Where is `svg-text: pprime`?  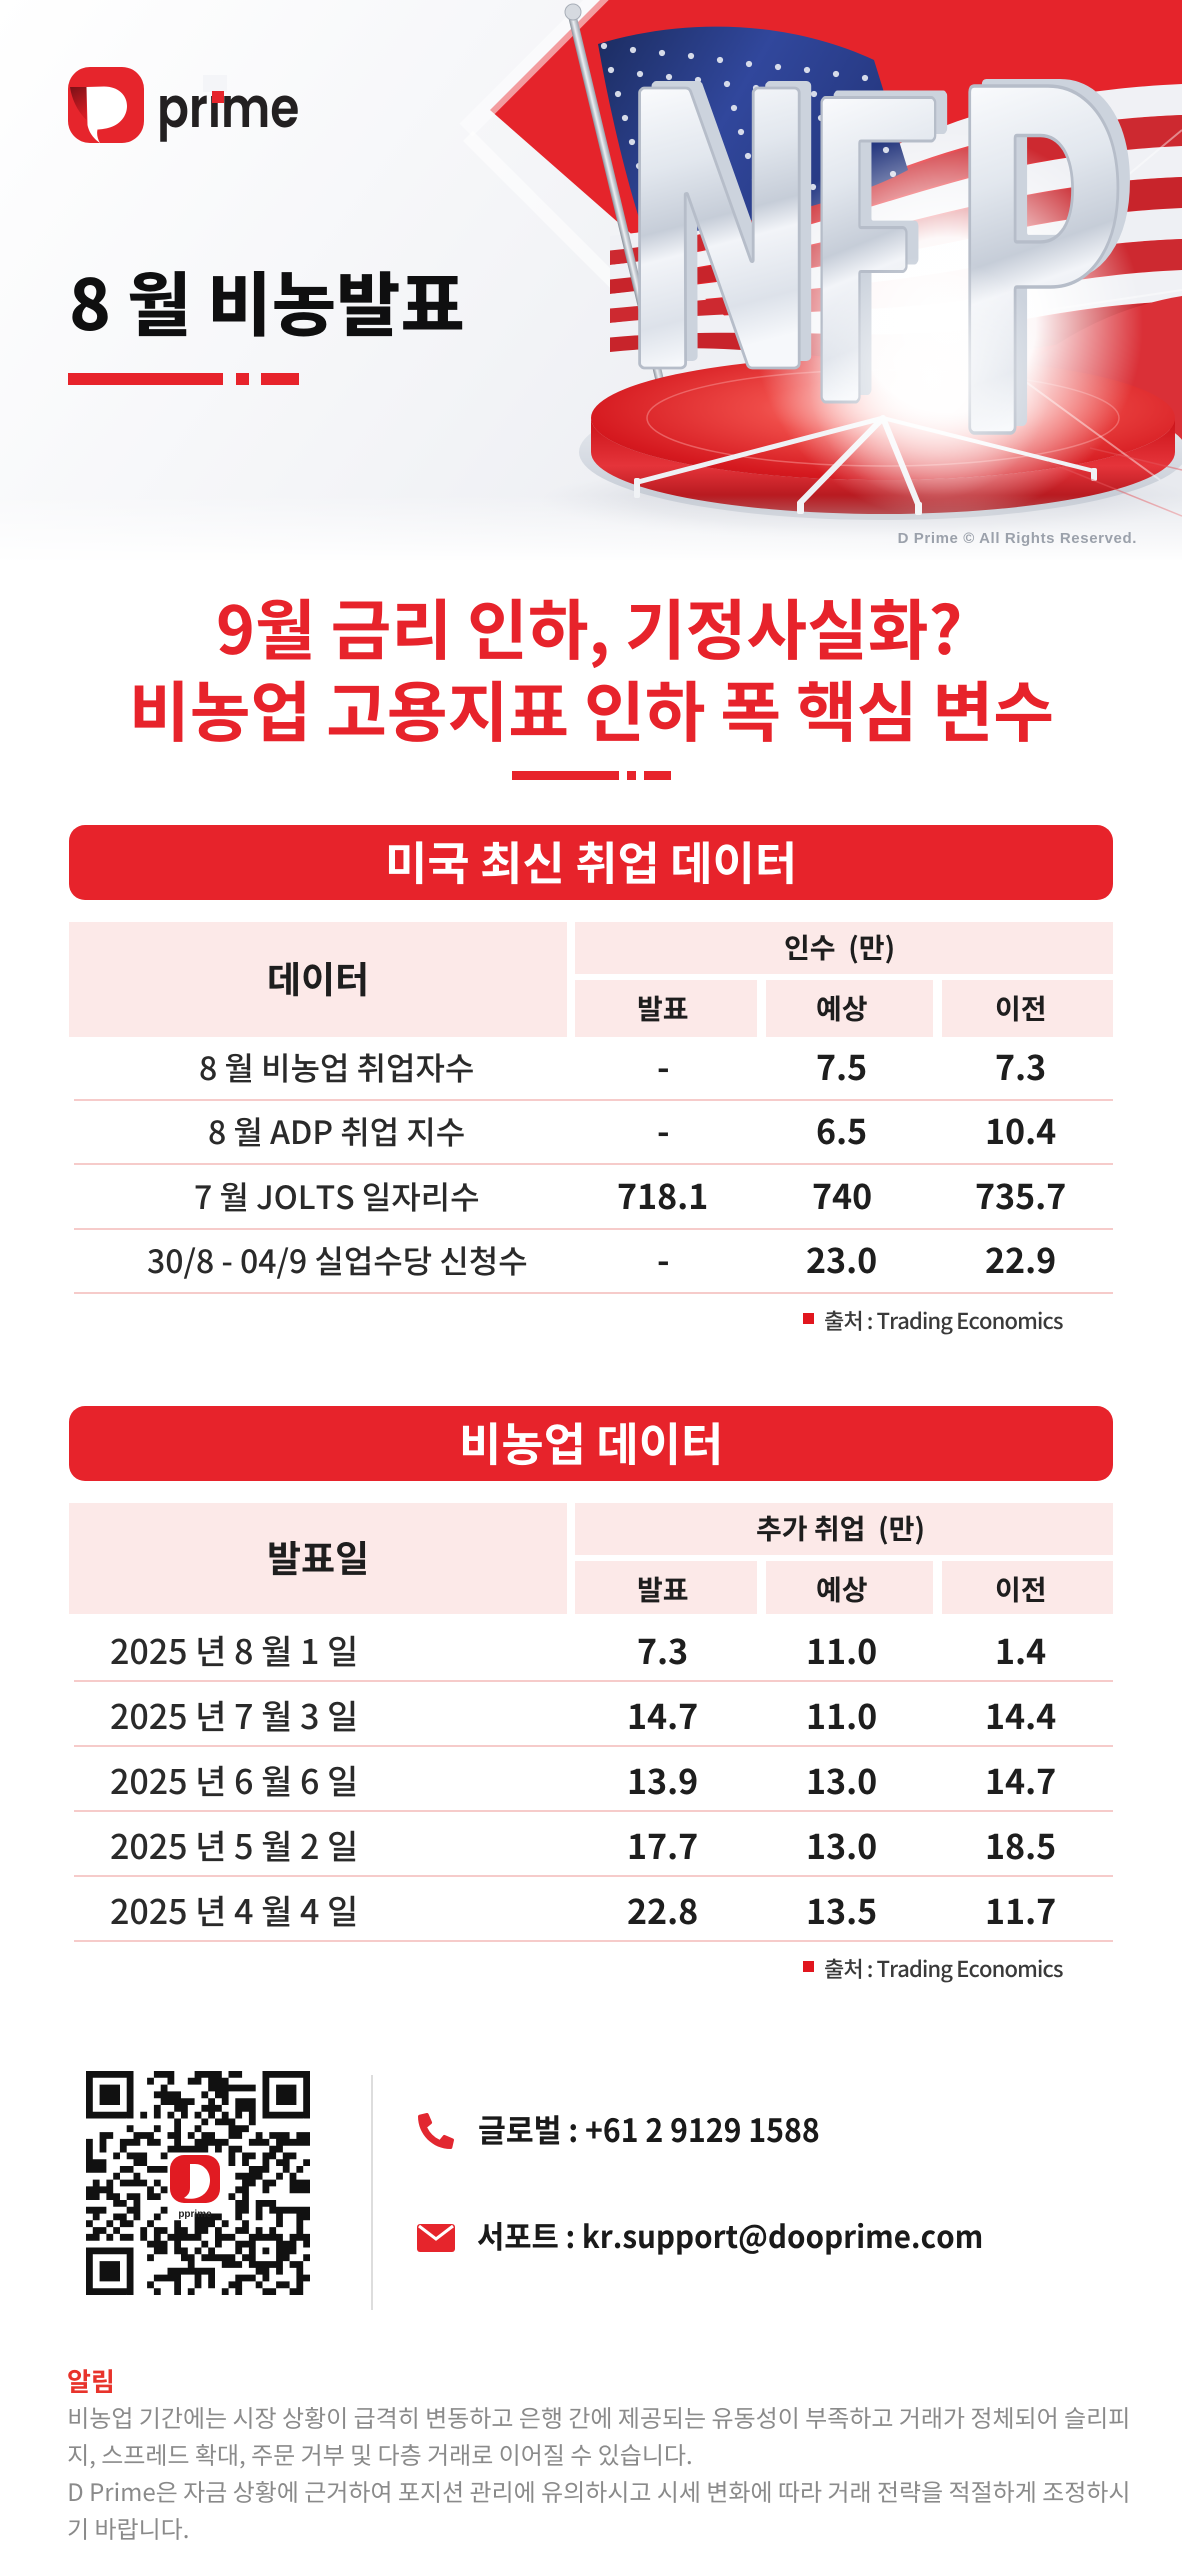
svg-text: pprime is located at coordinates (195, 2214).